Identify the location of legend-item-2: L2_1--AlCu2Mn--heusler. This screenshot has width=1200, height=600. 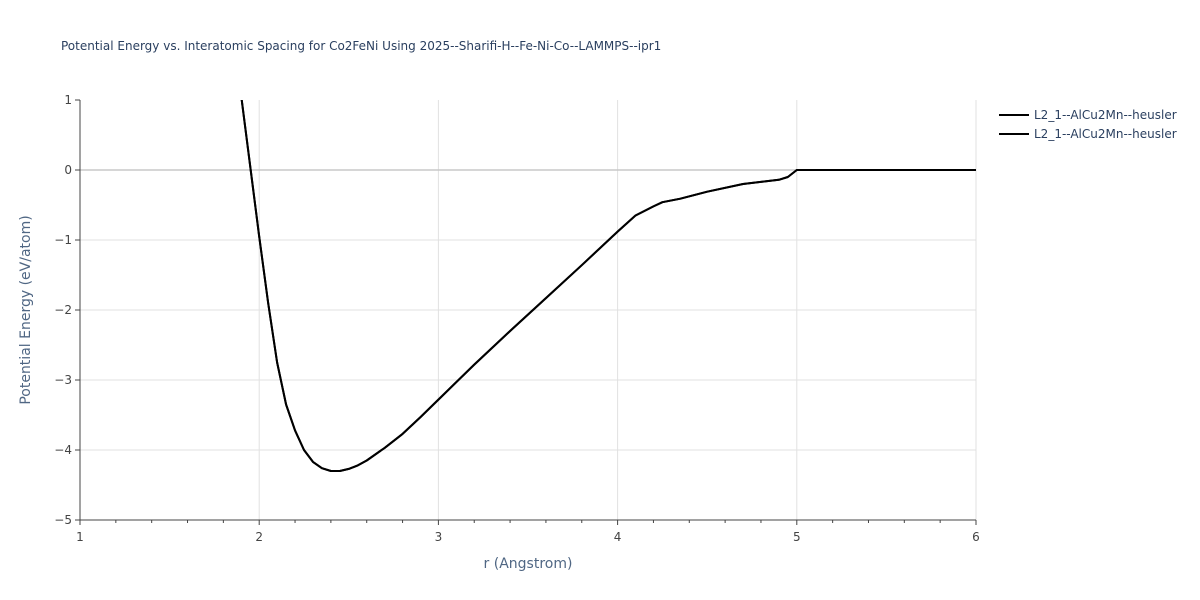
(1088, 134).